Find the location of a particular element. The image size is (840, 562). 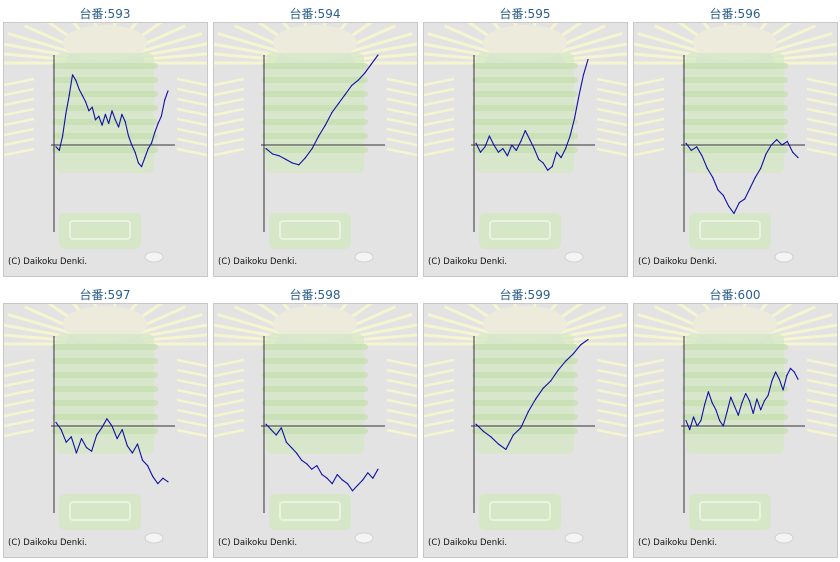

chart-cell: 台番:593 (C) Daikoku Denki. is located at coordinates (105, 140).